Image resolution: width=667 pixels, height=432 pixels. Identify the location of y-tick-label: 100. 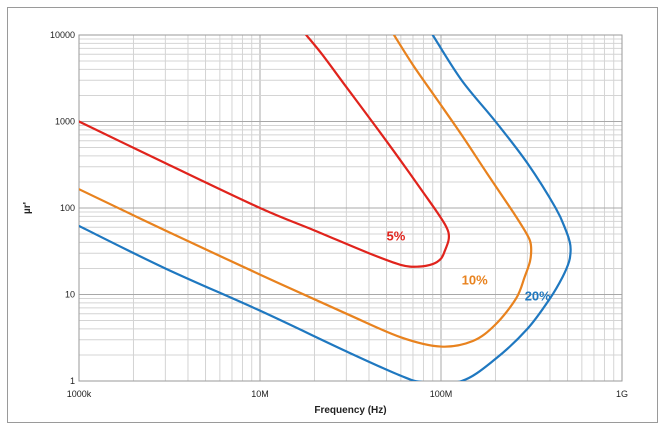
(67, 208).